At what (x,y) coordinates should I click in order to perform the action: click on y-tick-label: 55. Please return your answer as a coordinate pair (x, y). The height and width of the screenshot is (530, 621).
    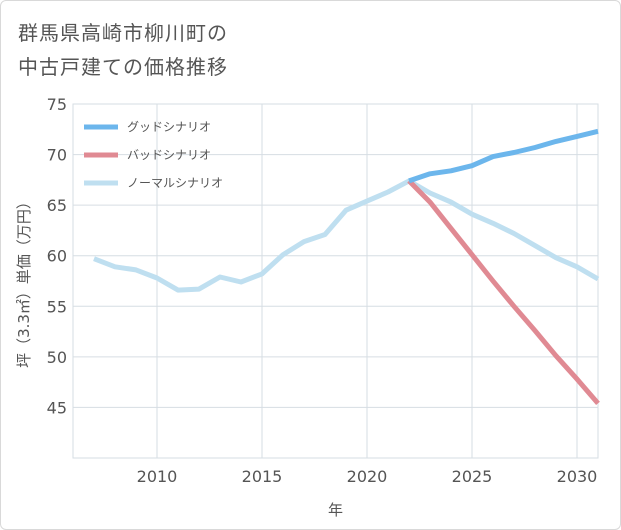
    Looking at the image, I should click on (57, 306).